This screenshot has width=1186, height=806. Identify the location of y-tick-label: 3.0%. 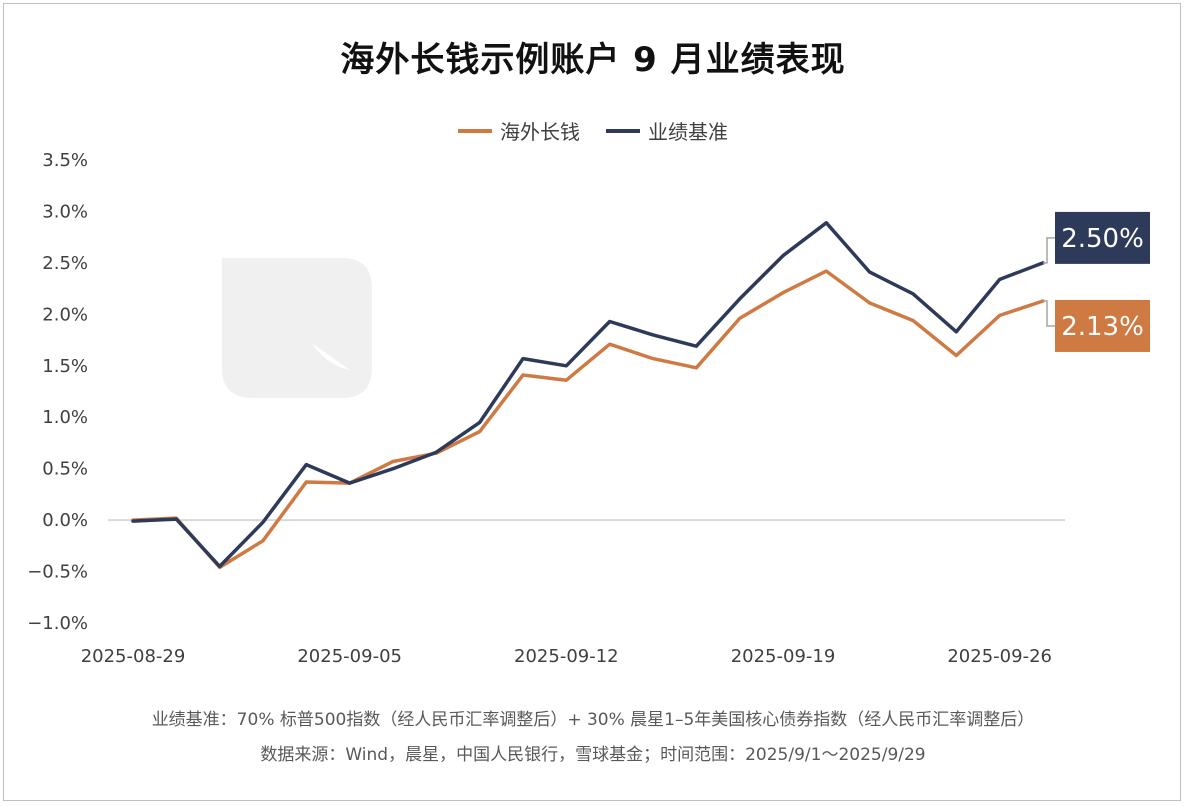
(65, 211).